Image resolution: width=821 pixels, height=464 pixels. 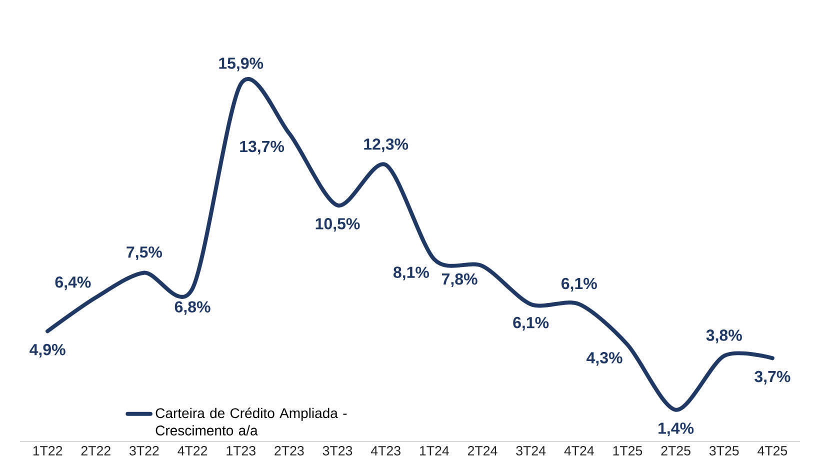 What do you see at coordinates (95, 451) in the screenshot?
I see `x-tick-label: 2T22` at bounding box center [95, 451].